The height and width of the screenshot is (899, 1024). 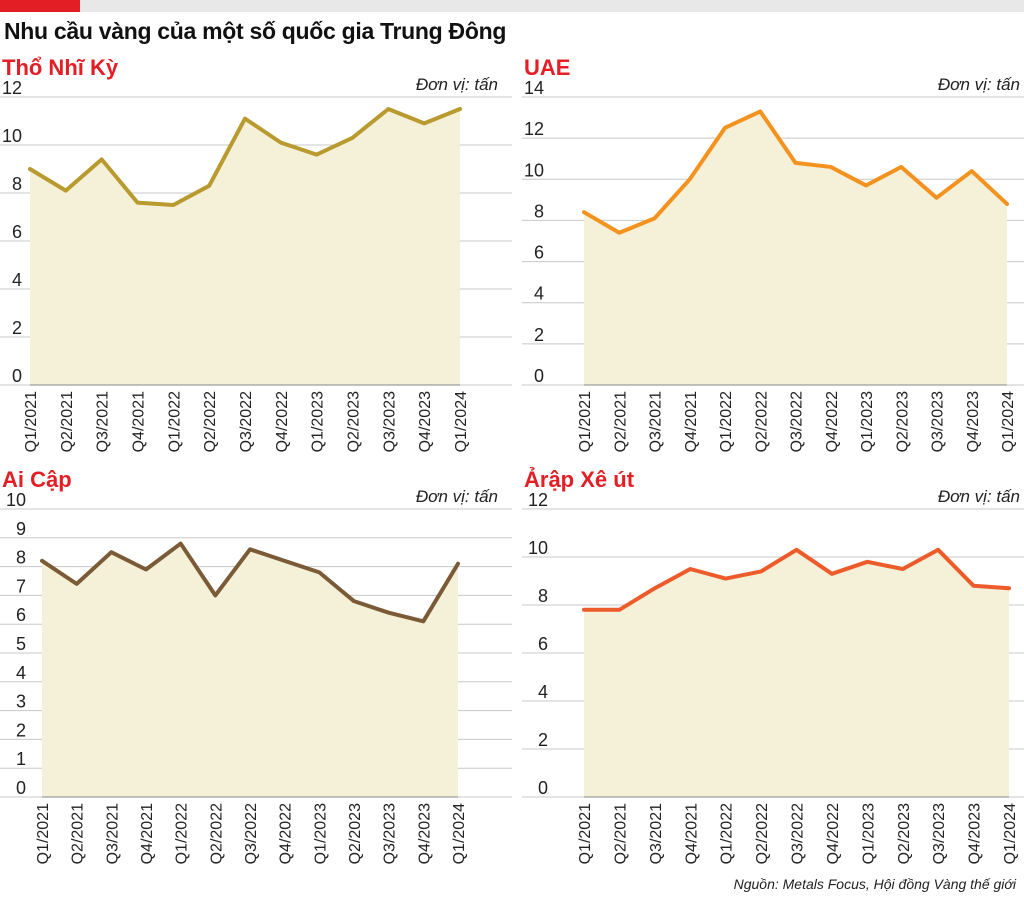 What do you see at coordinates (60, 67) in the screenshot?
I see `chart-title: Thổ Nhĩ Kỳ` at bounding box center [60, 67].